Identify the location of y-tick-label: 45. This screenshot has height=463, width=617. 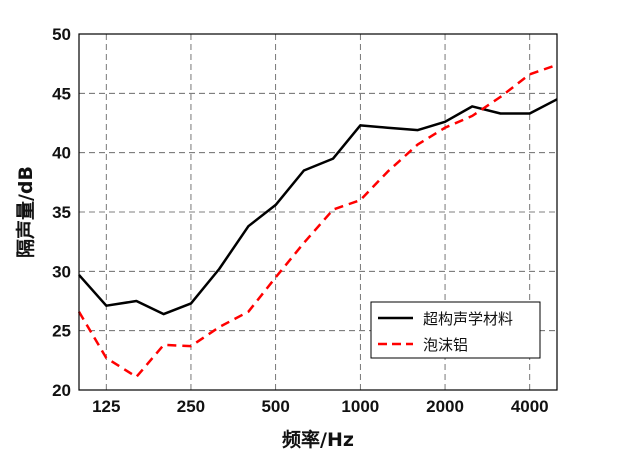
(61, 93).